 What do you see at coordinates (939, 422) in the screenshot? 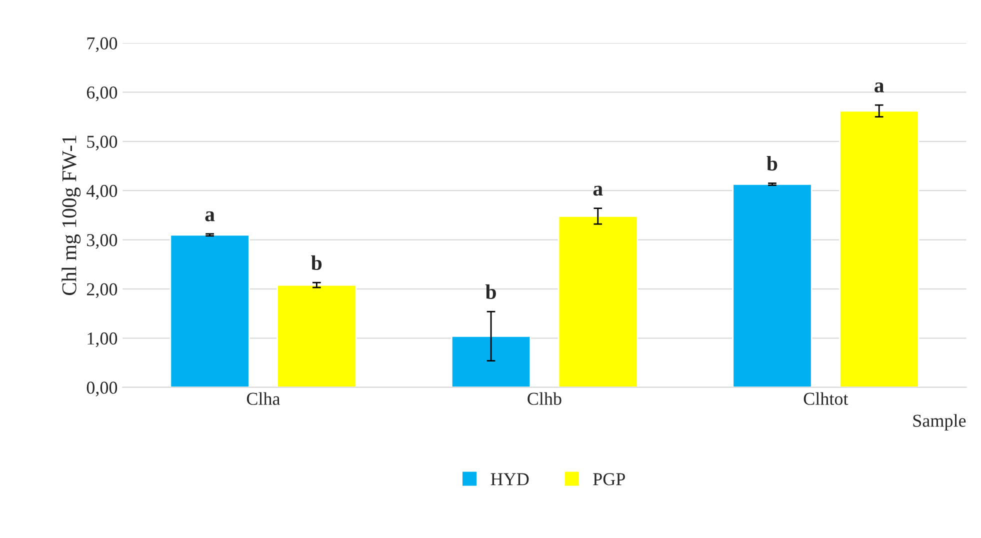
I see `x-axis-title: Sample` at bounding box center [939, 422].